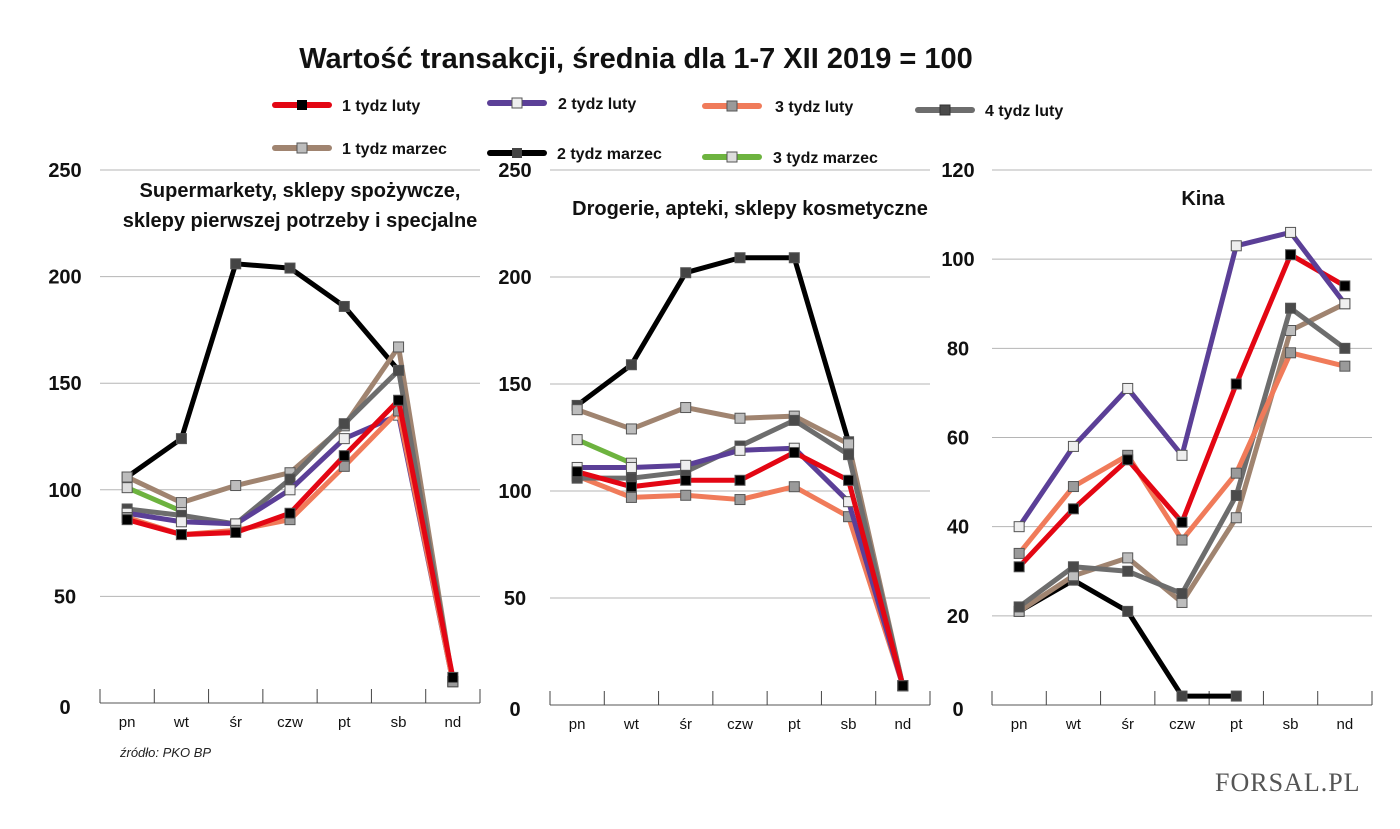 The height and width of the screenshot is (829, 1400). What do you see at coordinates (1024, 111) in the screenshot?
I see `legend-label: 4 tydz luty` at bounding box center [1024, 111].